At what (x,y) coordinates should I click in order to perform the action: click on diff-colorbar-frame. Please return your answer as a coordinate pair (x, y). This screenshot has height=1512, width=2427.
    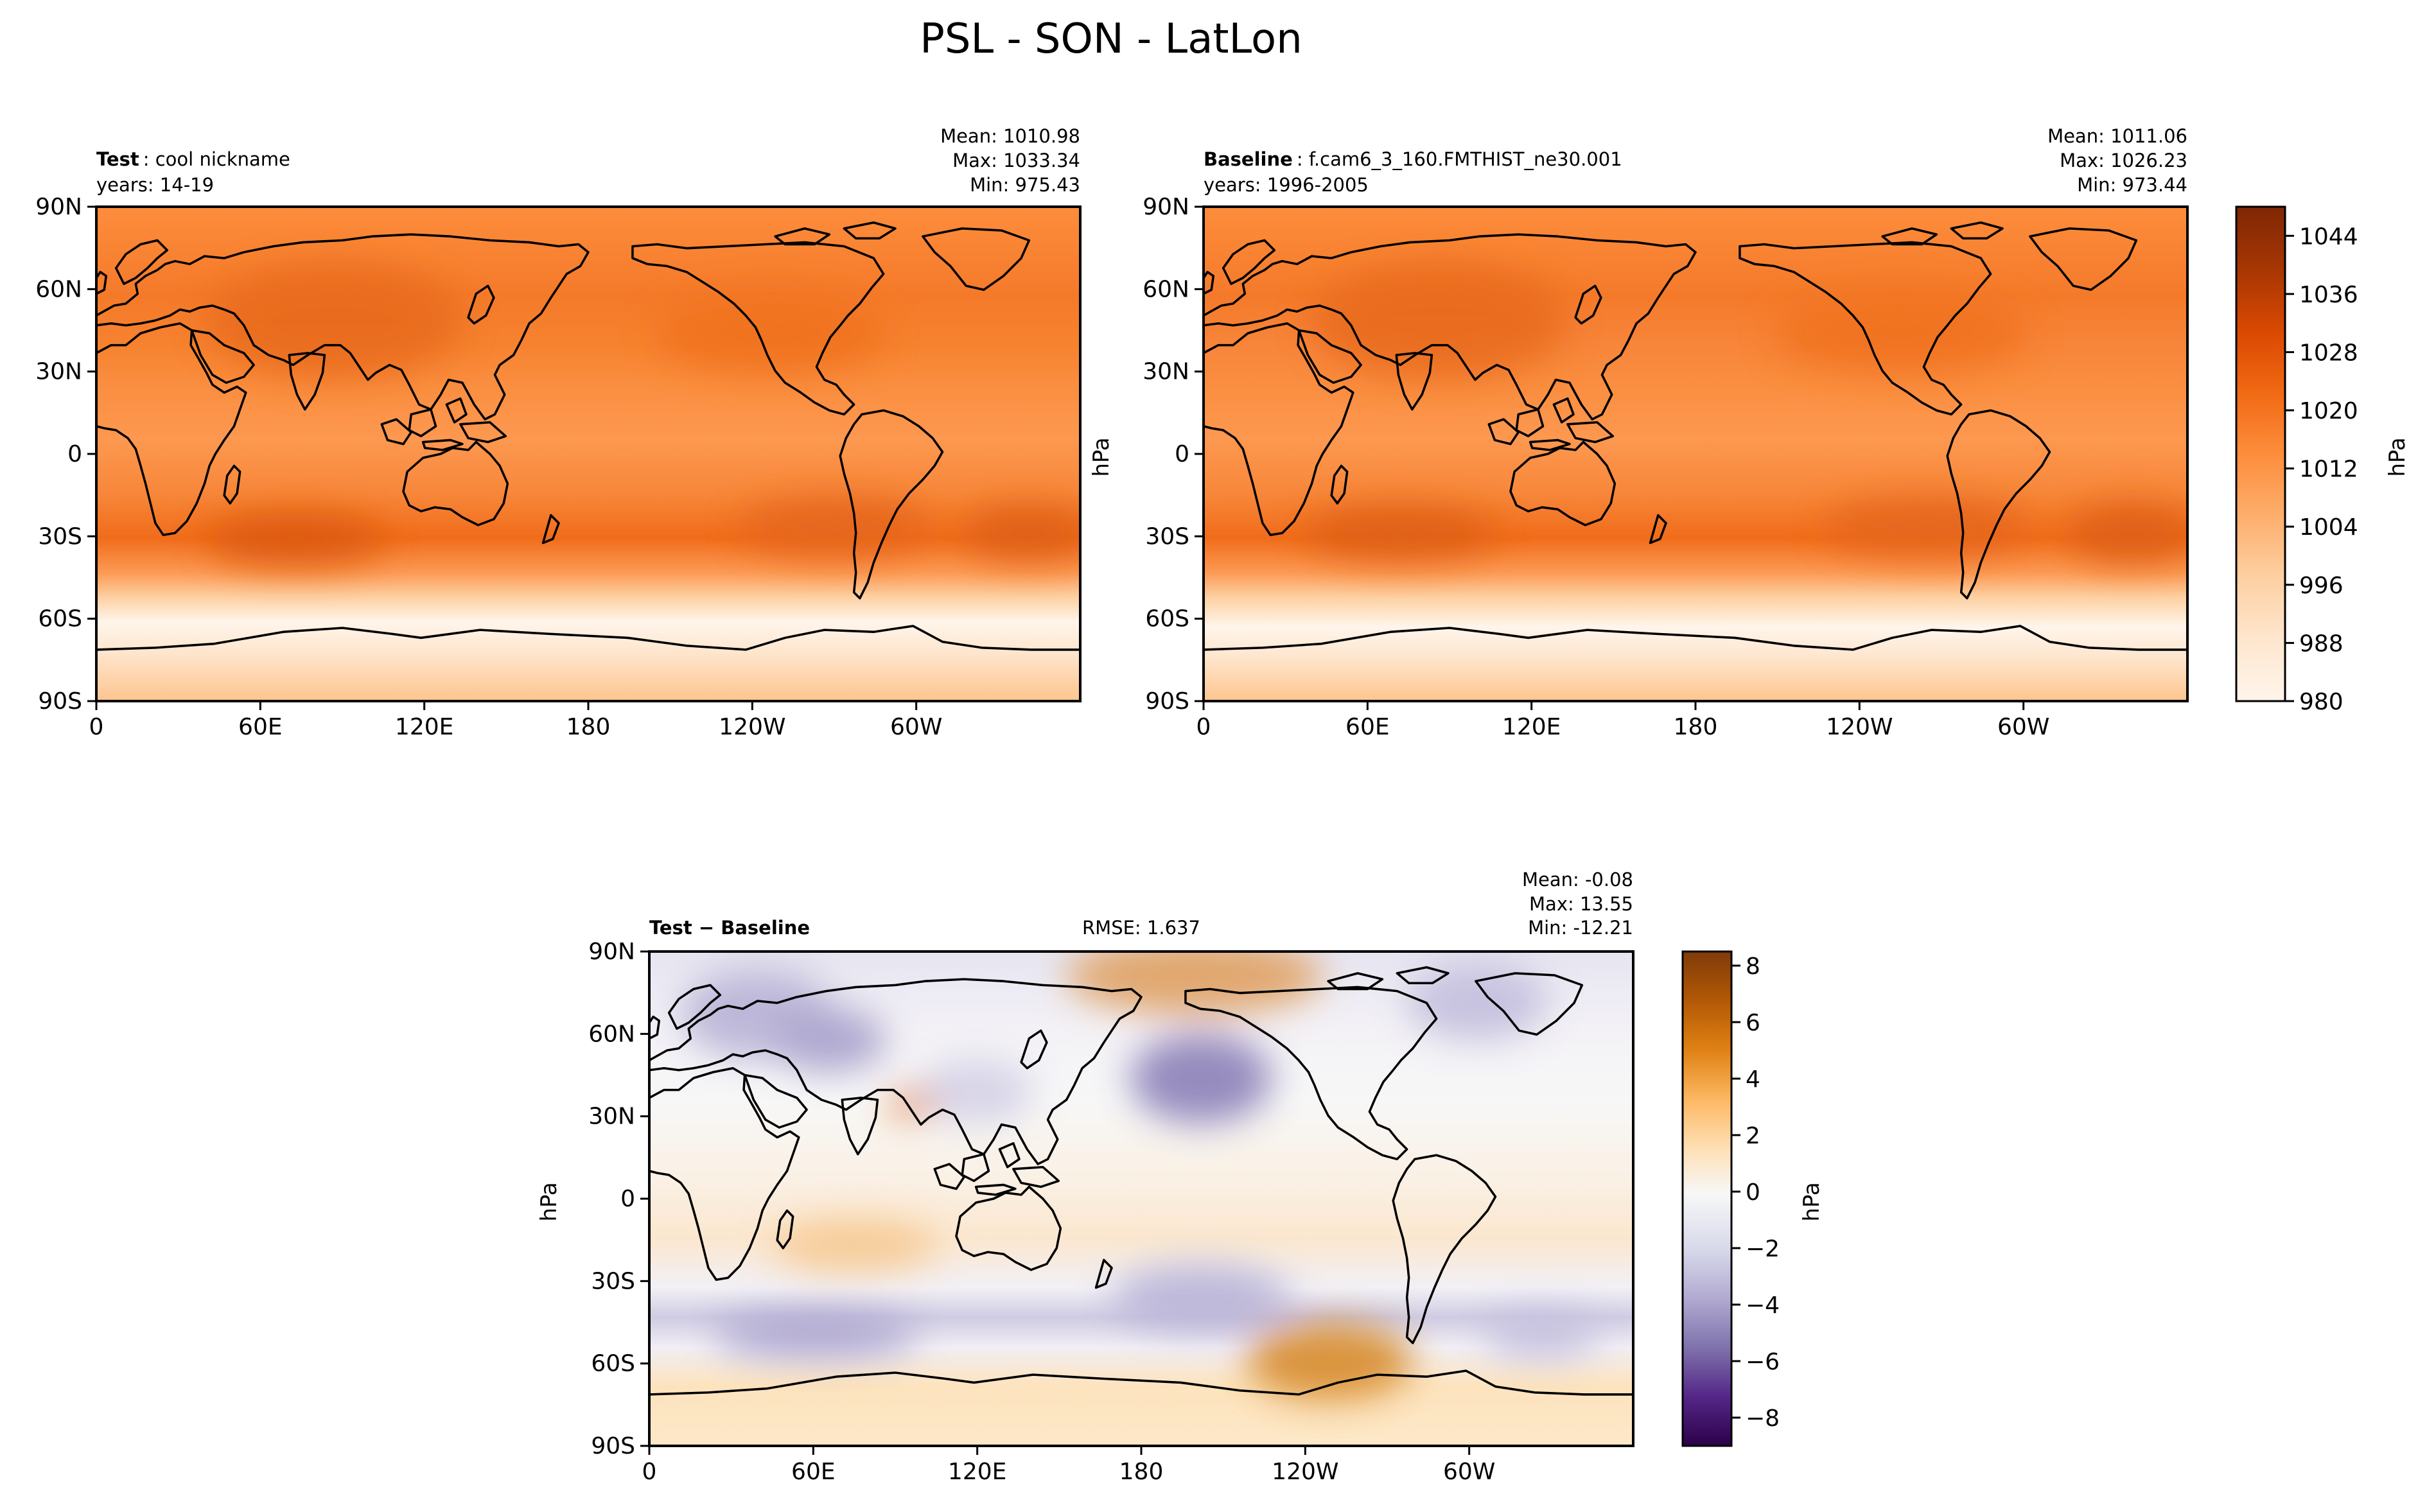
    Looking at the image, I should click on (1707, 1198).